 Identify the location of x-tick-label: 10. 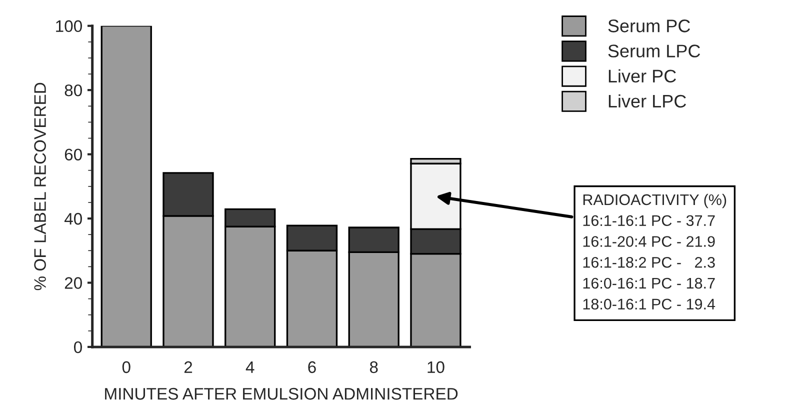
(436, 367).